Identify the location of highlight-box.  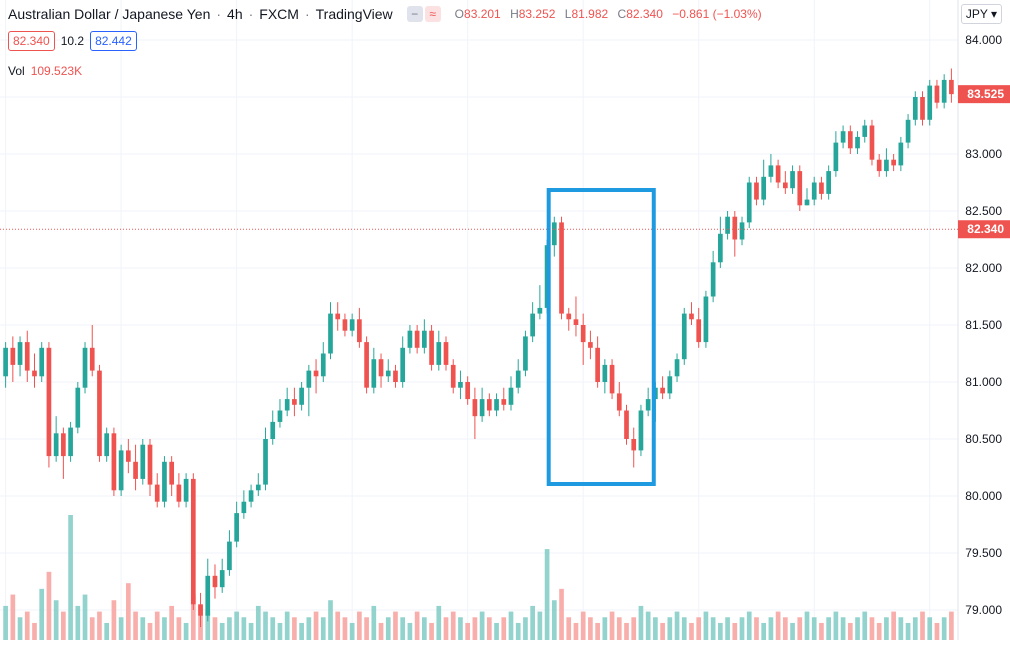
(601, 337).